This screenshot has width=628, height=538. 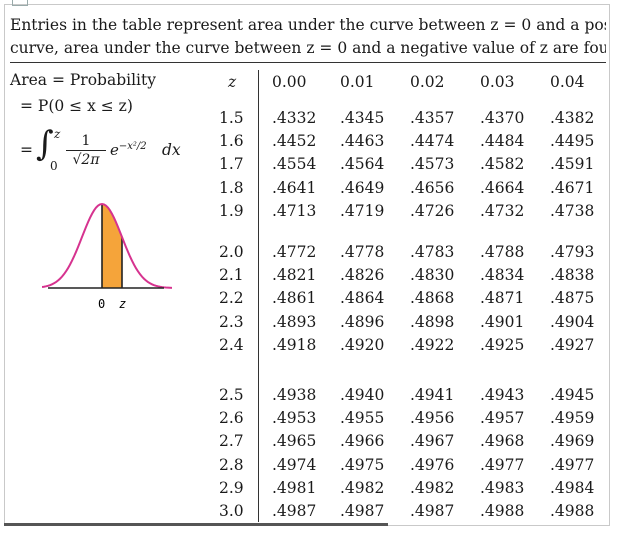 I want to click on table-cell: .4927, so click(x=572, y=344).